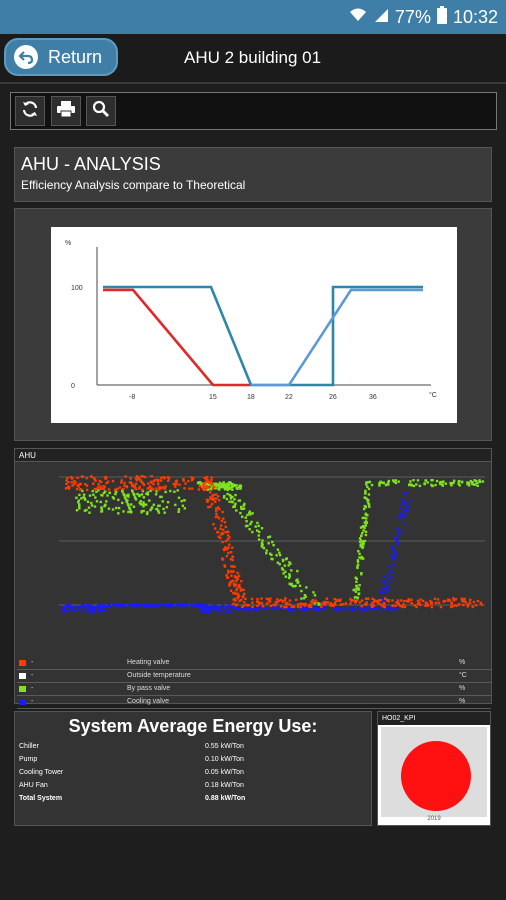  What do you see at coordinates (66, 111) in the screenshot?
I see `print-button` at bounding box center [66, 111].